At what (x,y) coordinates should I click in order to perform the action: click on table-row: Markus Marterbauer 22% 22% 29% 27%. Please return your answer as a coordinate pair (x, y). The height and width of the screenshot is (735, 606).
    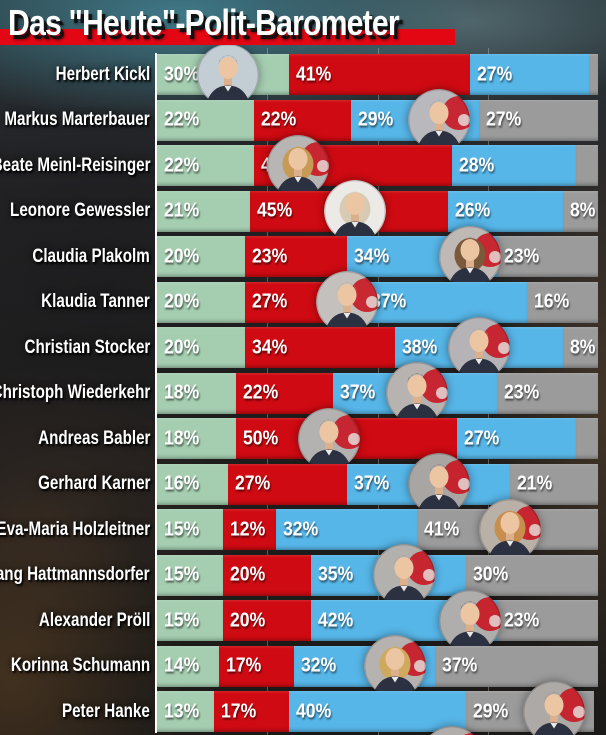
    Looking at the image, I should click on (303, 120).